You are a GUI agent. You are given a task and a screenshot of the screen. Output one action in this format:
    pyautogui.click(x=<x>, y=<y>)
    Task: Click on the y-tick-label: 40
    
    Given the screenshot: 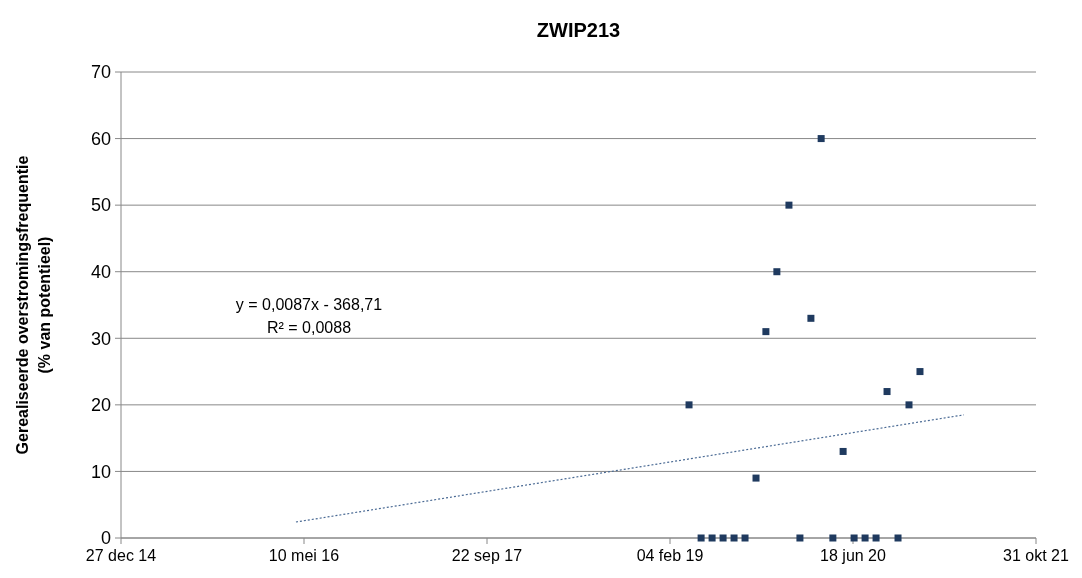 What is the action you would take?
    pyautogui.click(x=100, y=272)
    